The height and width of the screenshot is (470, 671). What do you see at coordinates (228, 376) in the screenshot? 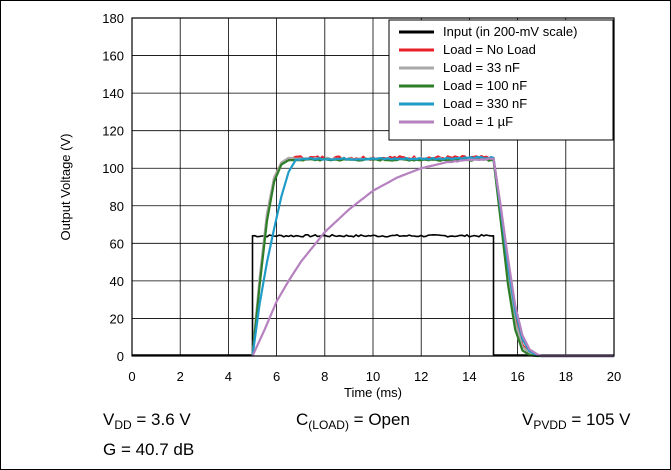
I see `x-tick-label: 4` at bounding box center [228, 376].